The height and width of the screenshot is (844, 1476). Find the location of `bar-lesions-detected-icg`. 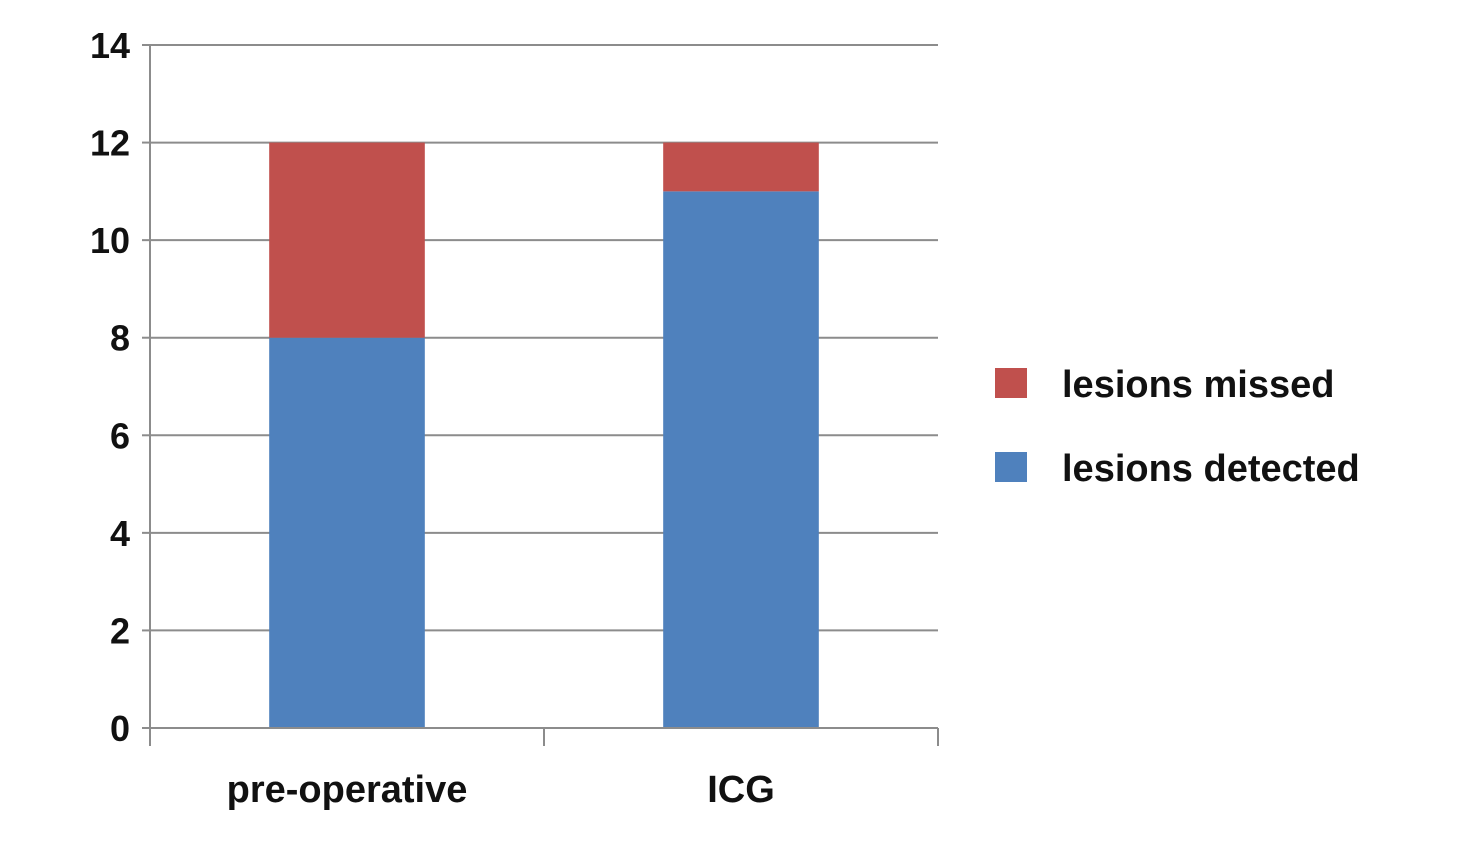

bar-lesions-detected-icg is located at coordinates (741, 459).